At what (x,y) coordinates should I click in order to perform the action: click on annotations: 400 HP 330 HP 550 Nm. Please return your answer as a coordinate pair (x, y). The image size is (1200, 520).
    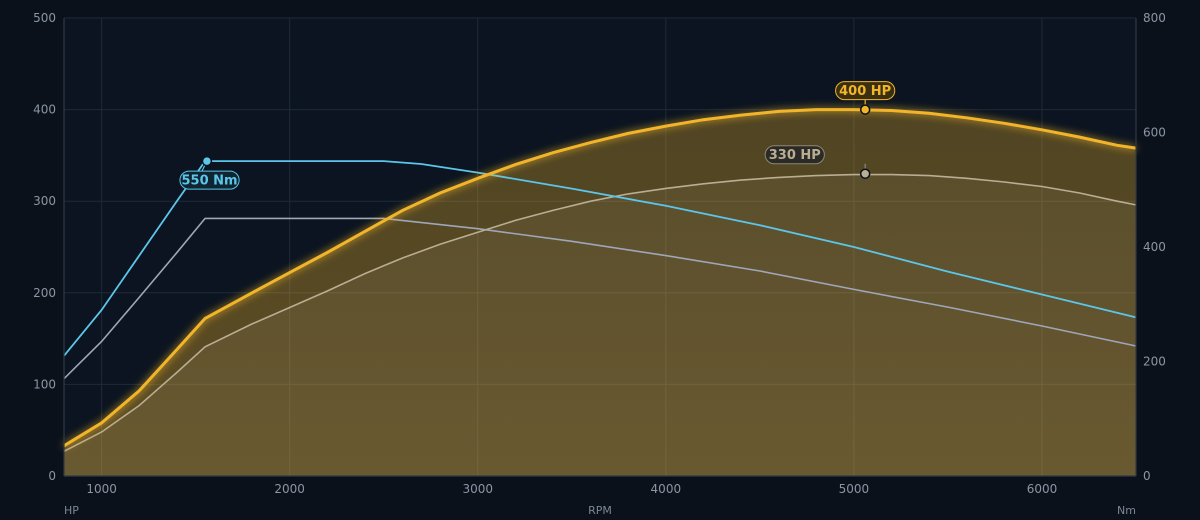
    Looking at the image, I should click on (537, 135).